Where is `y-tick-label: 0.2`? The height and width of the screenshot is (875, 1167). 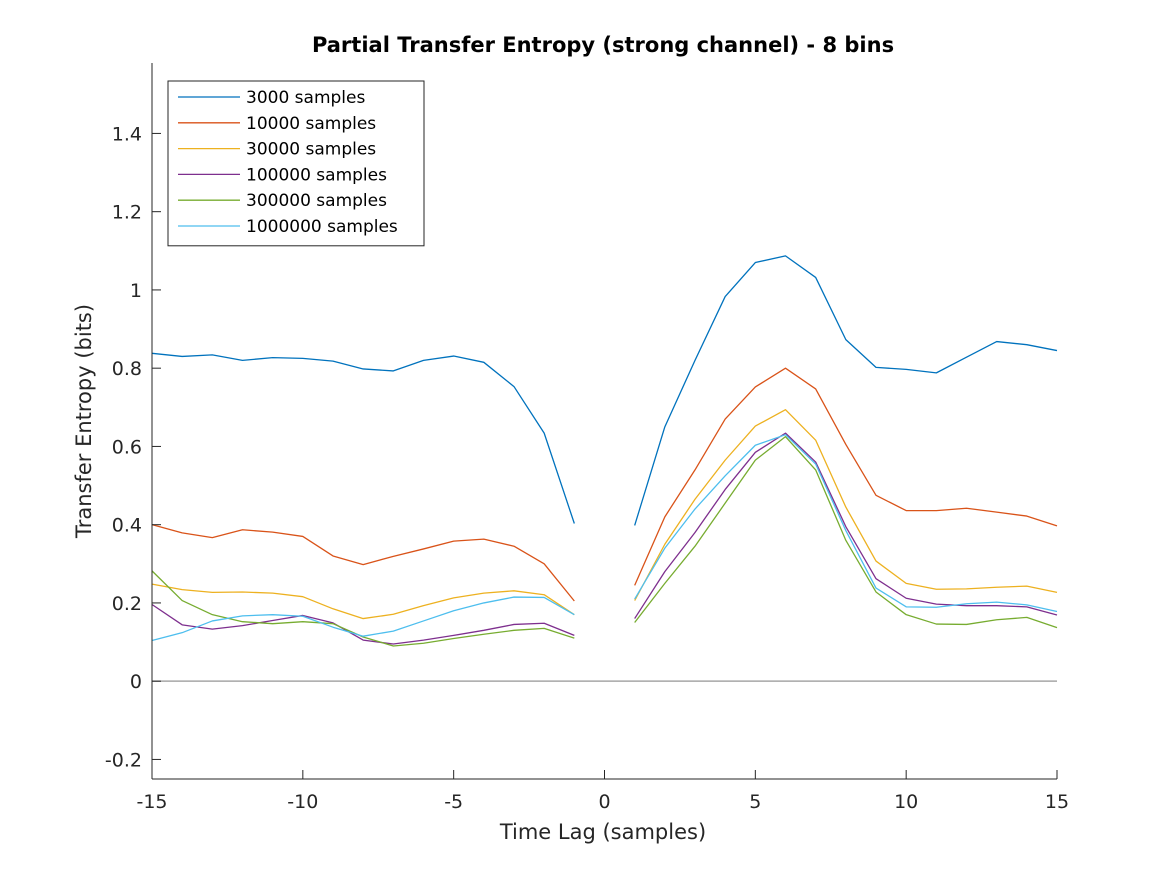
y-tick-label: 0.2 is located at coordinates (127, 604).